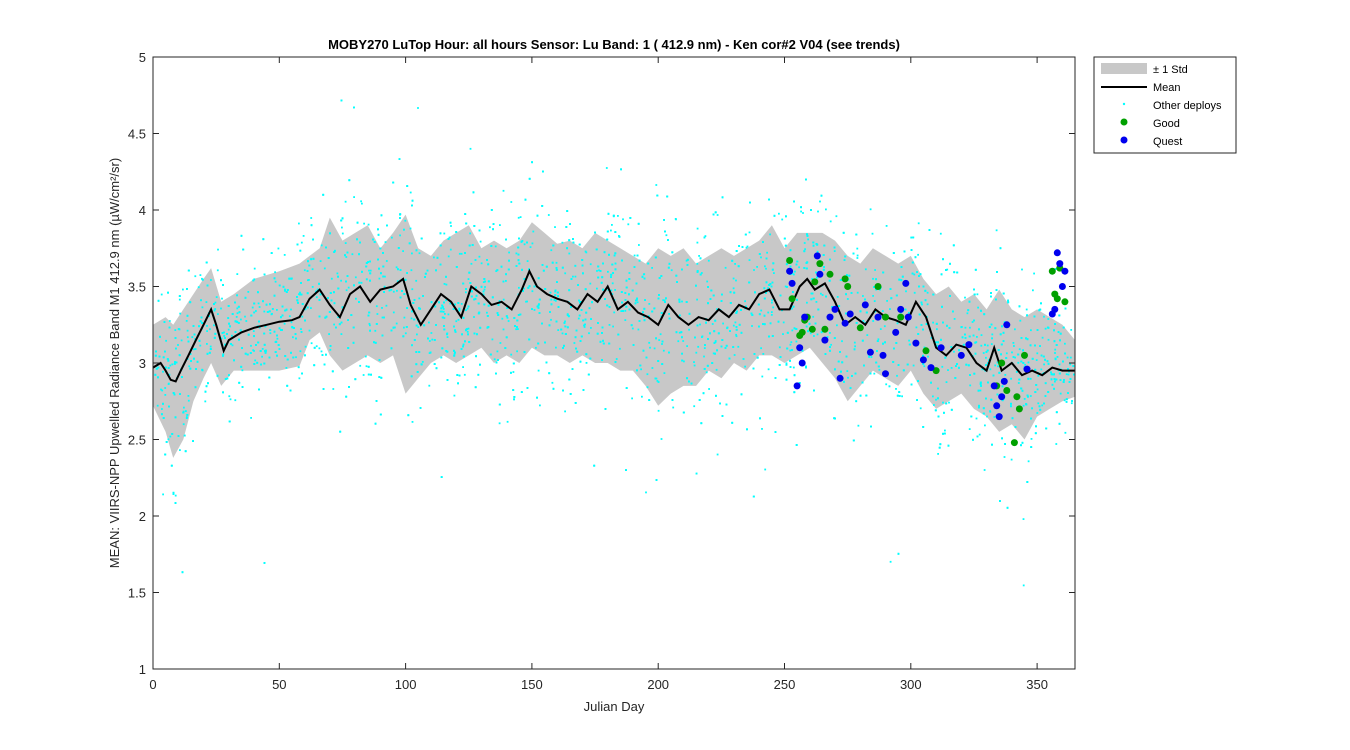 The width and height of the screenshot is (1350, 750). What do you see at coordinates (1060, 264) in the screenshot?
I see `quest-point` at bounding box center [1060, 264].